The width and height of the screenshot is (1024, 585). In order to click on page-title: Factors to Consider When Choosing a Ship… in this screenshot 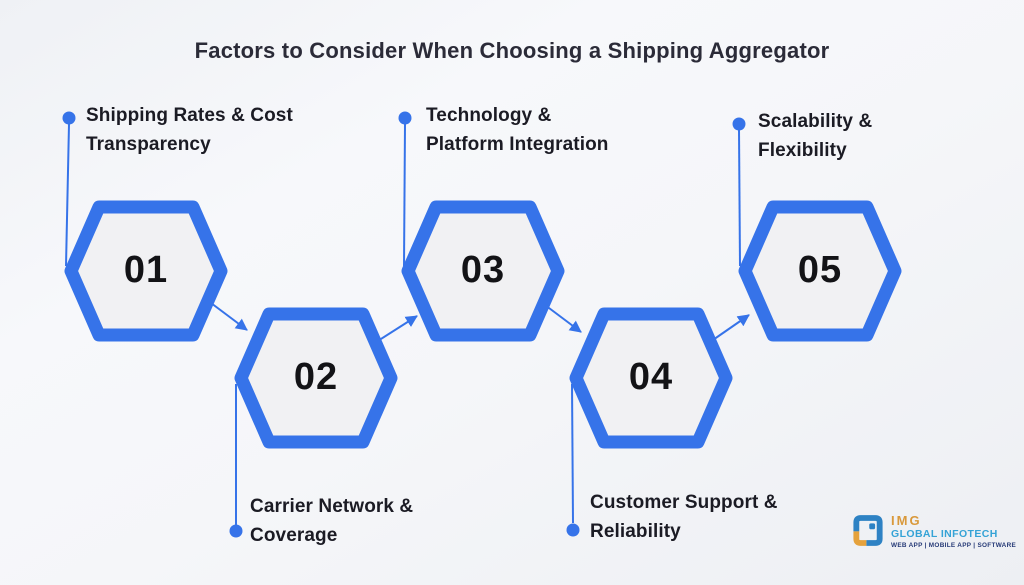, I will do `click(512, 50)`.